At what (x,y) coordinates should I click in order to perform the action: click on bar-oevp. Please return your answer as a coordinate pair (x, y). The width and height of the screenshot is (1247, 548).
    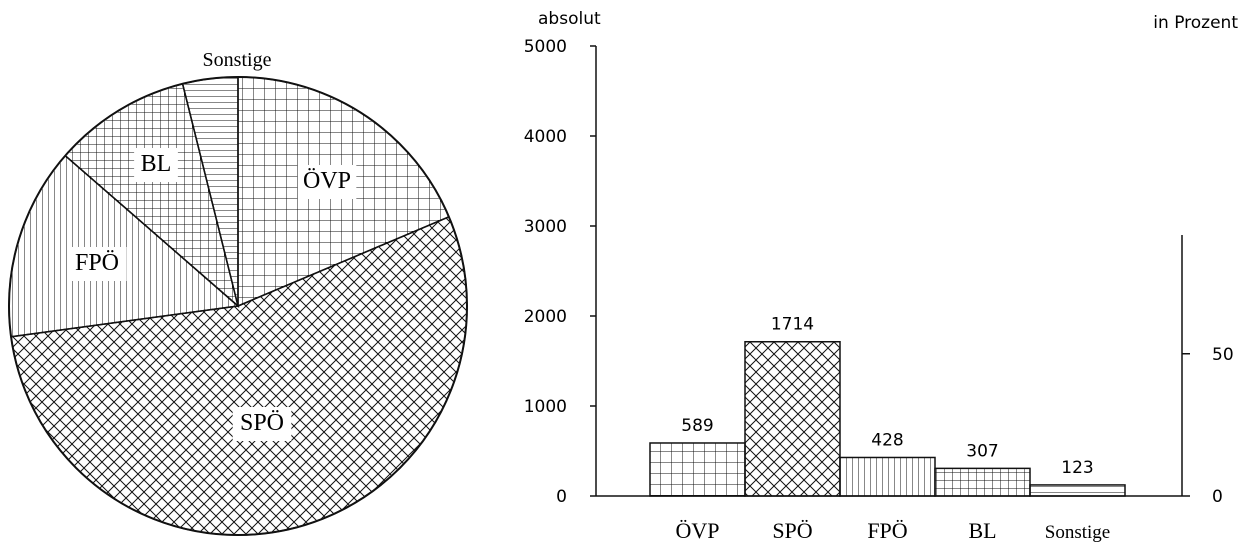
    Looking at the image, I should click on (697, 469).